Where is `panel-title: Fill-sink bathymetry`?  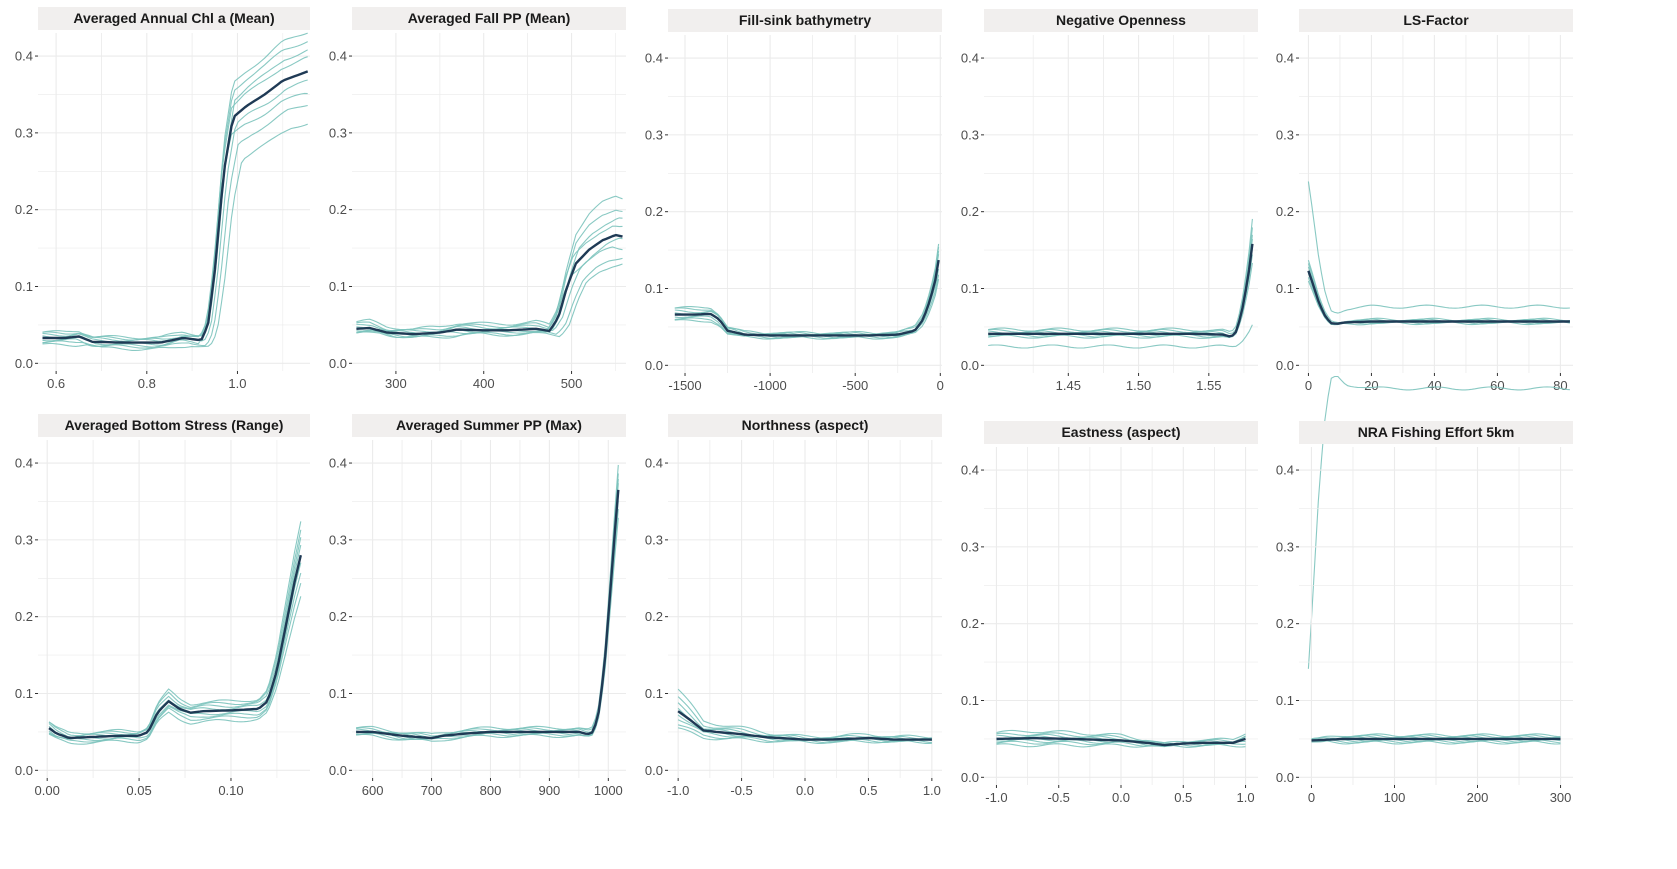
panel-title: Fill-sink bathymetry is located at coordinates (805, 20).